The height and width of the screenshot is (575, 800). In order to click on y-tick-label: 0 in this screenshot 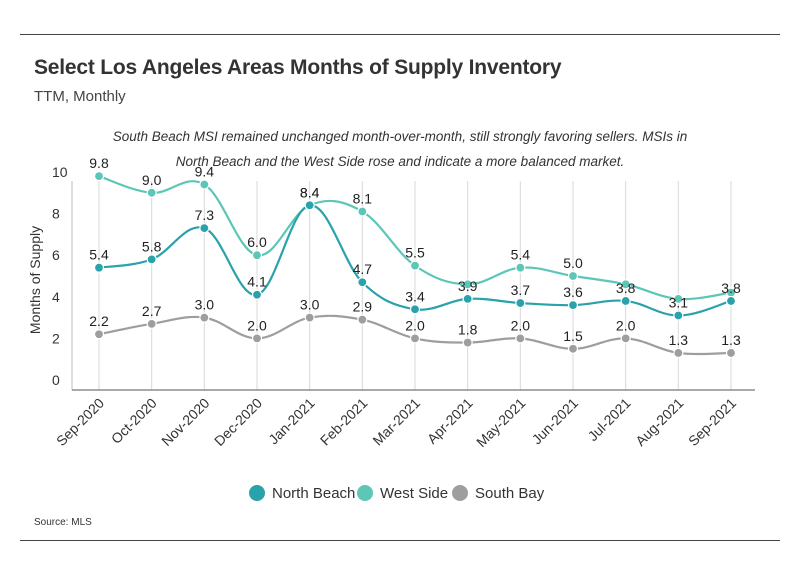, I will do `click(56, 380)`.